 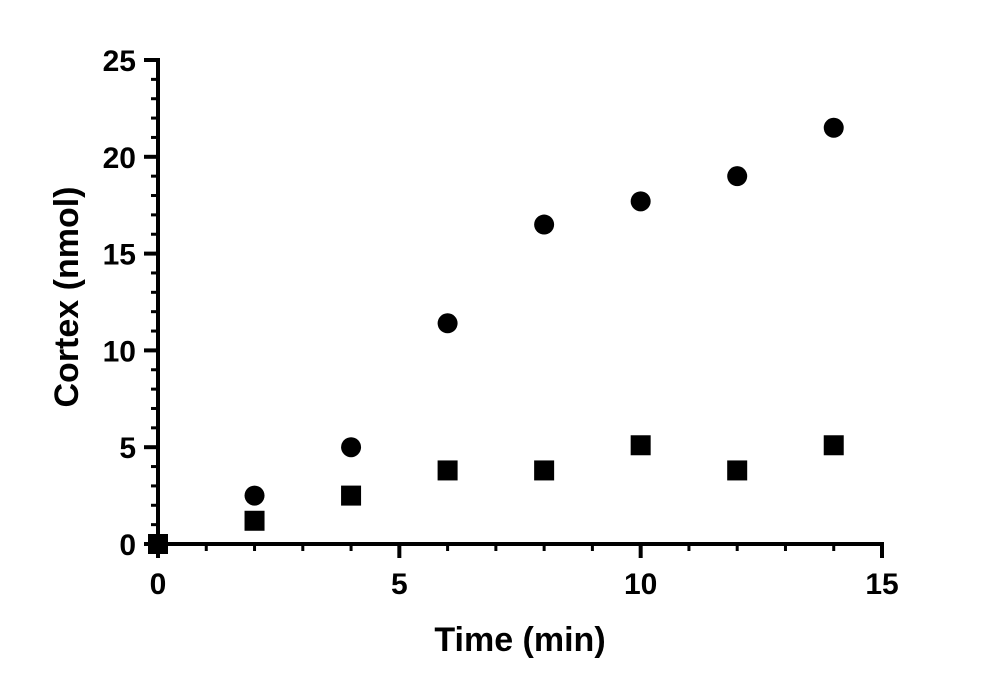 I want to click on x-tick-label: 10, so click(x=640, y=584).